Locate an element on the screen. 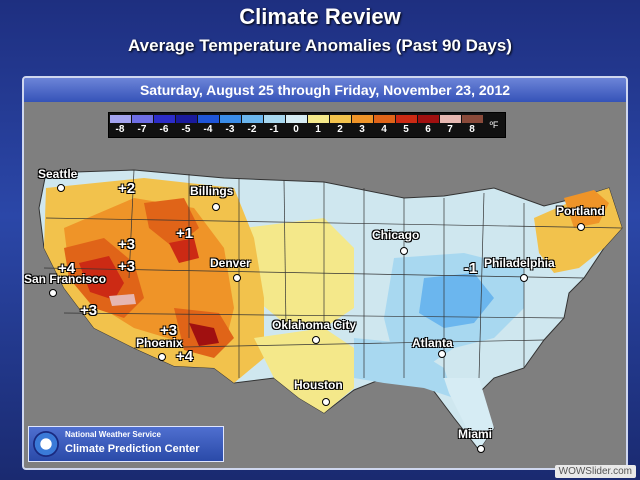 This screenshot has height=480, width=640. legend-swatch: -1 is located at coordinates (274, 125).